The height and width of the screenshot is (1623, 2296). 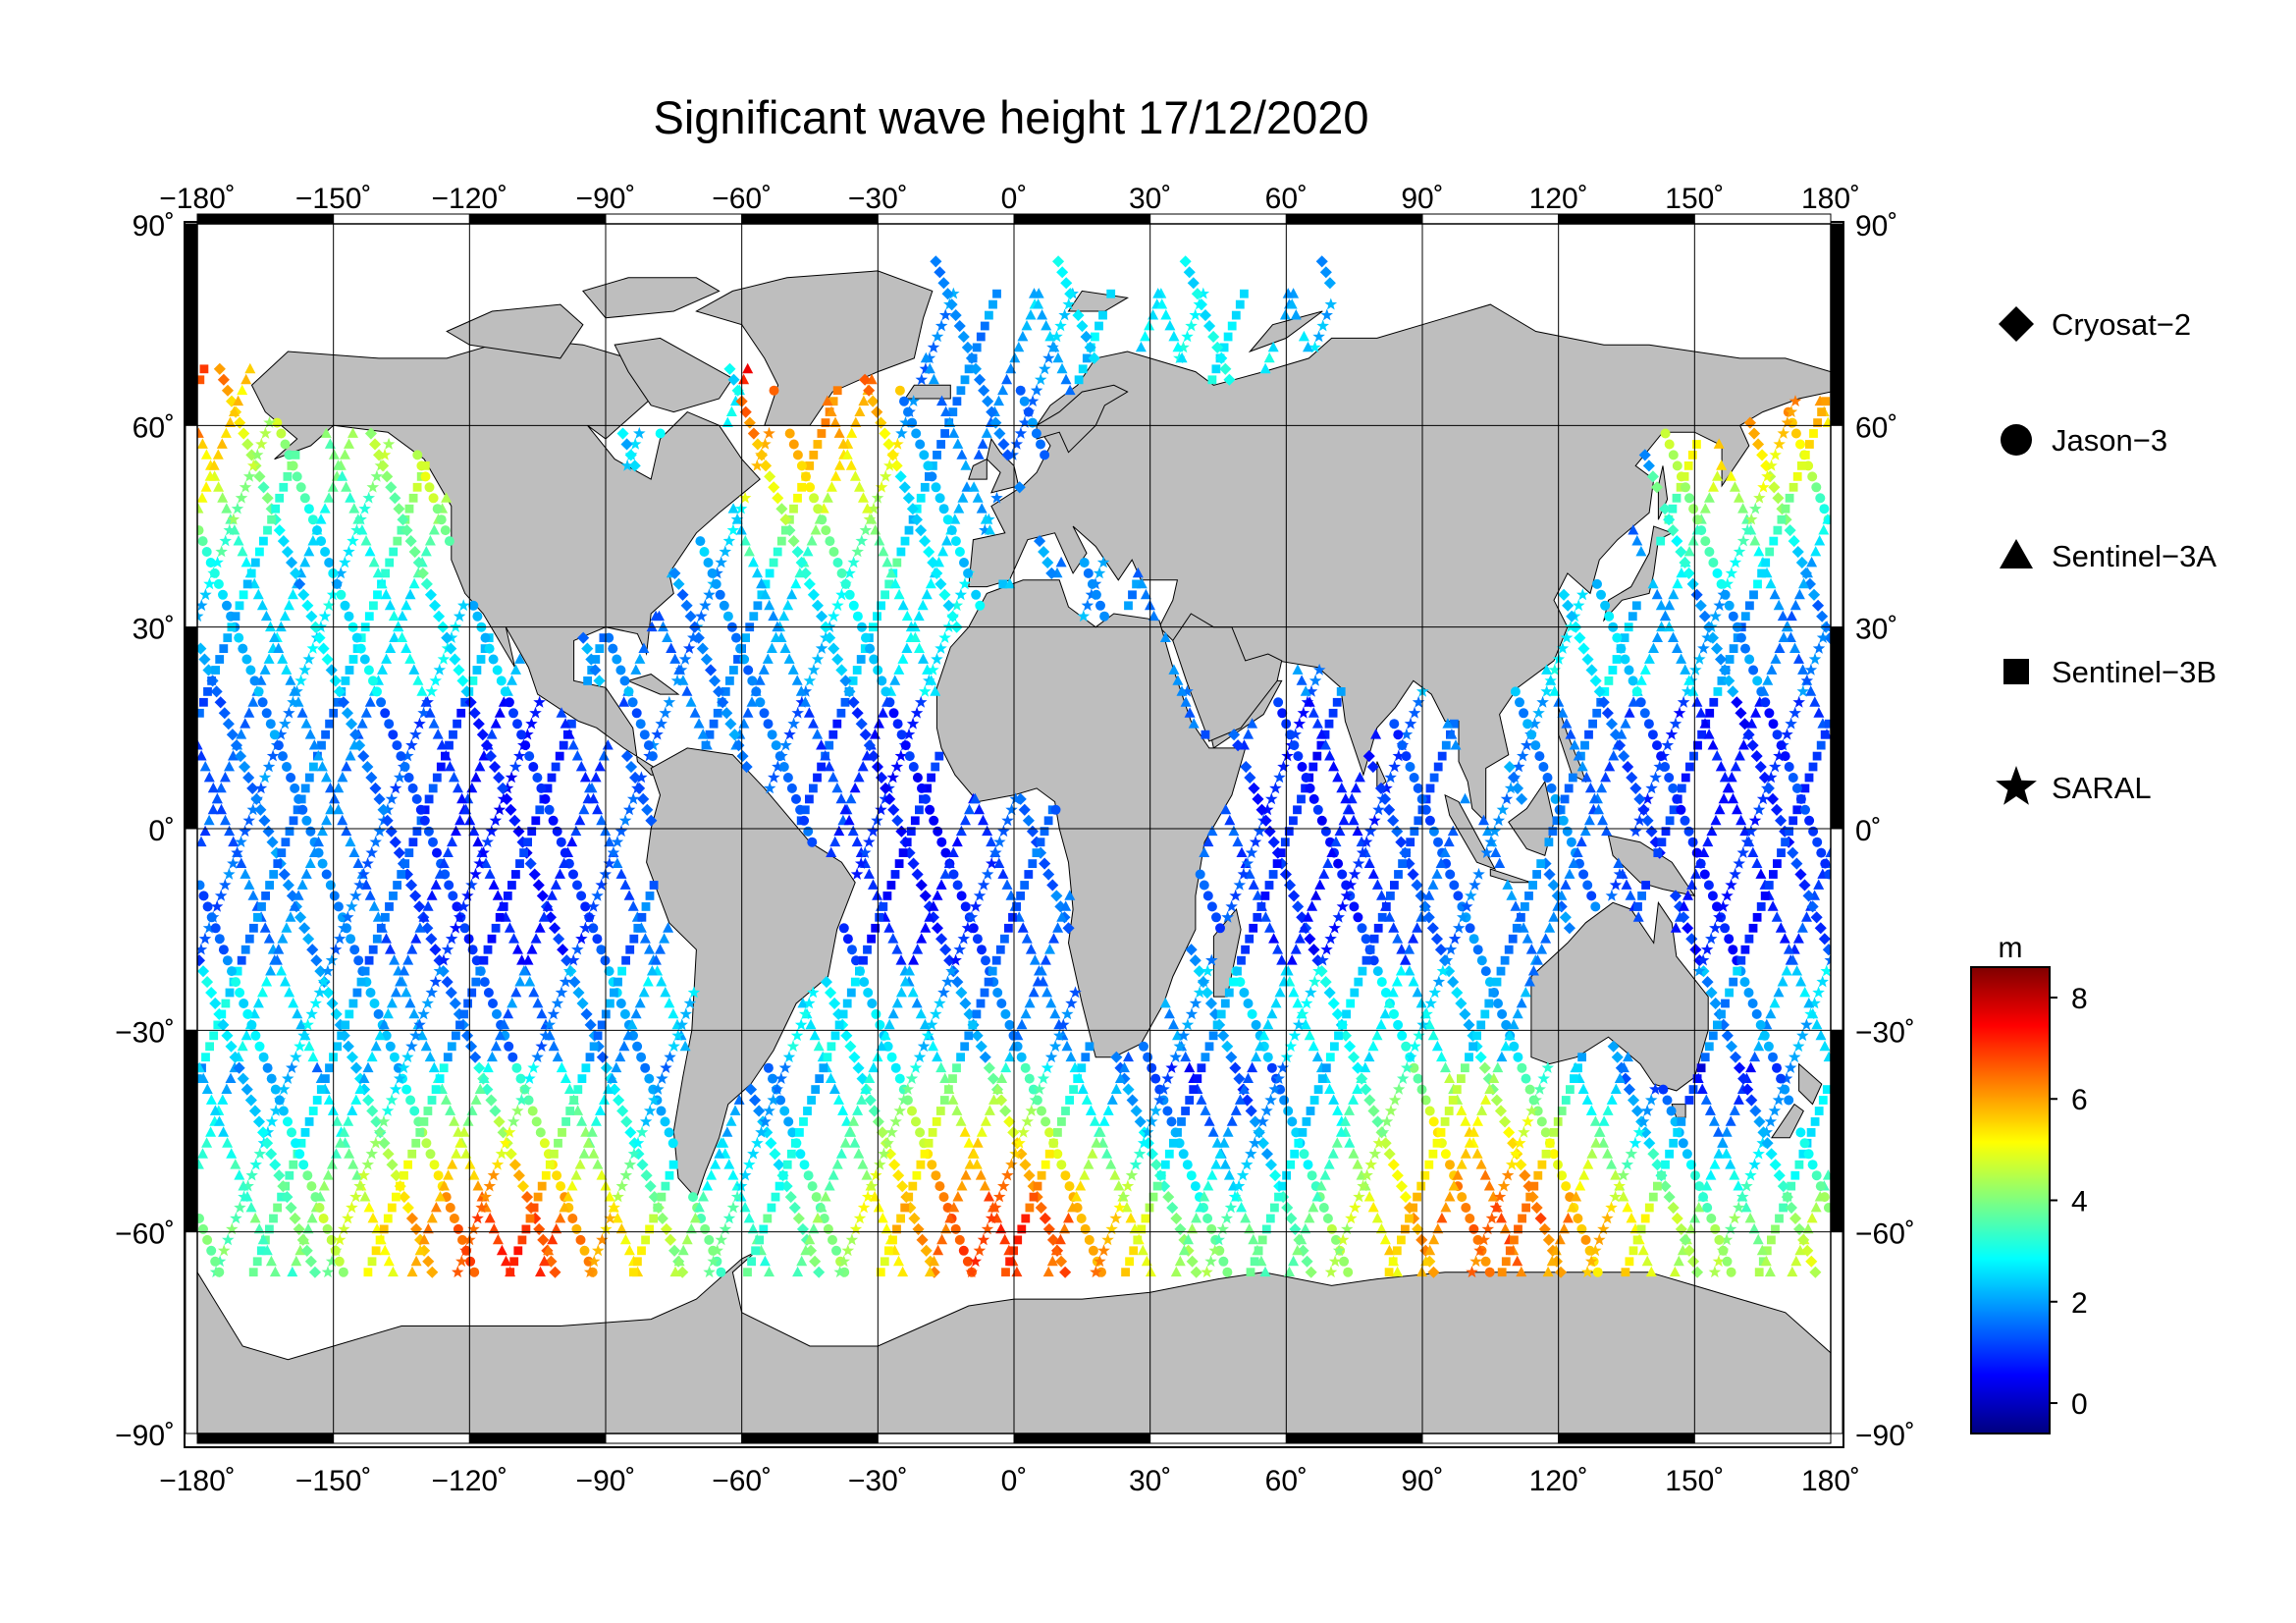 I want to click on land-canada-isles, so click(x=515, y=331).